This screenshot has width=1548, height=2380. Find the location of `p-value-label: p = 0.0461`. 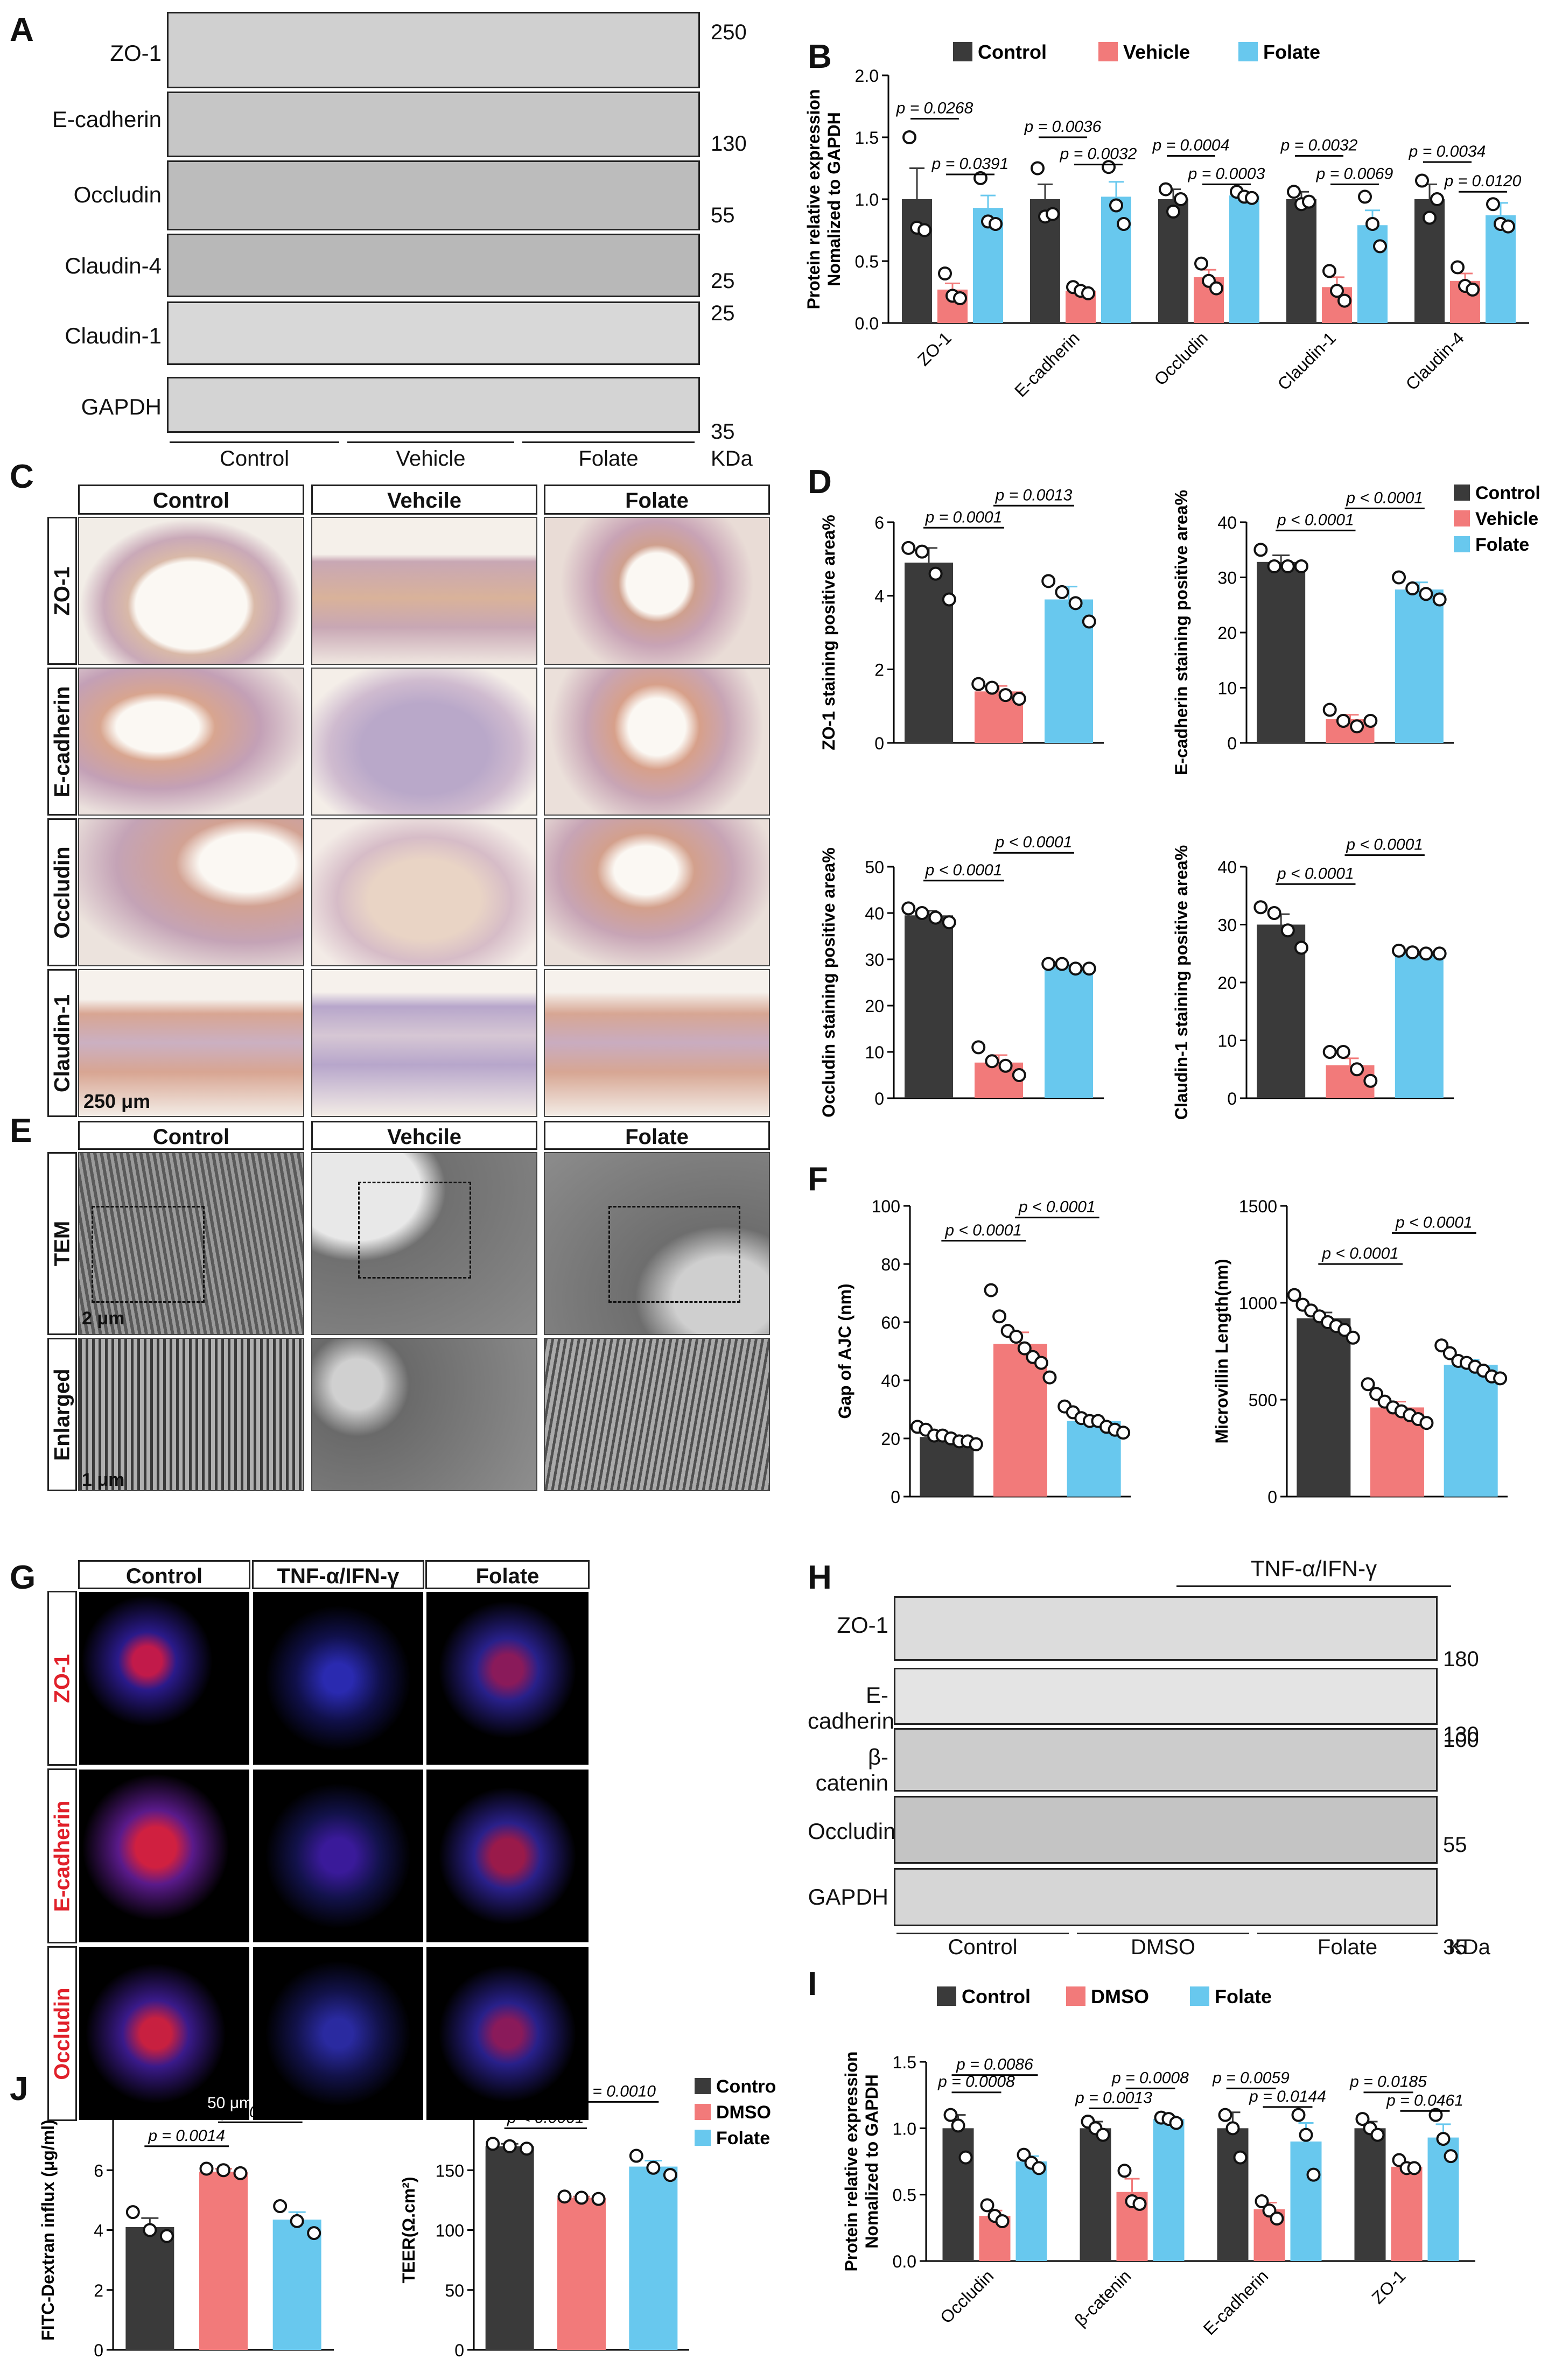

p-value-label: p = 0.0461 is located at coordinates (1424, 2100).